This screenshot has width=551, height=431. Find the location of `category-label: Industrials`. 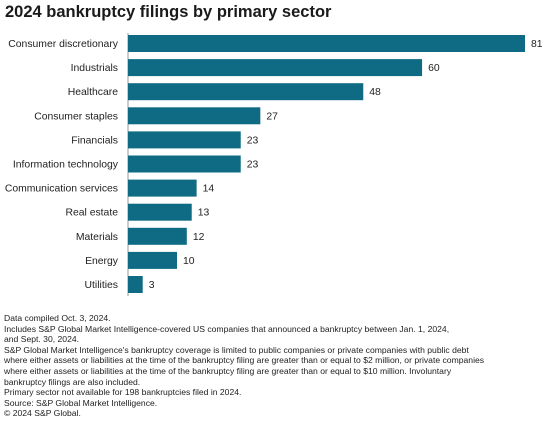

category-label: Industrials is located at coordinates (94, 68).